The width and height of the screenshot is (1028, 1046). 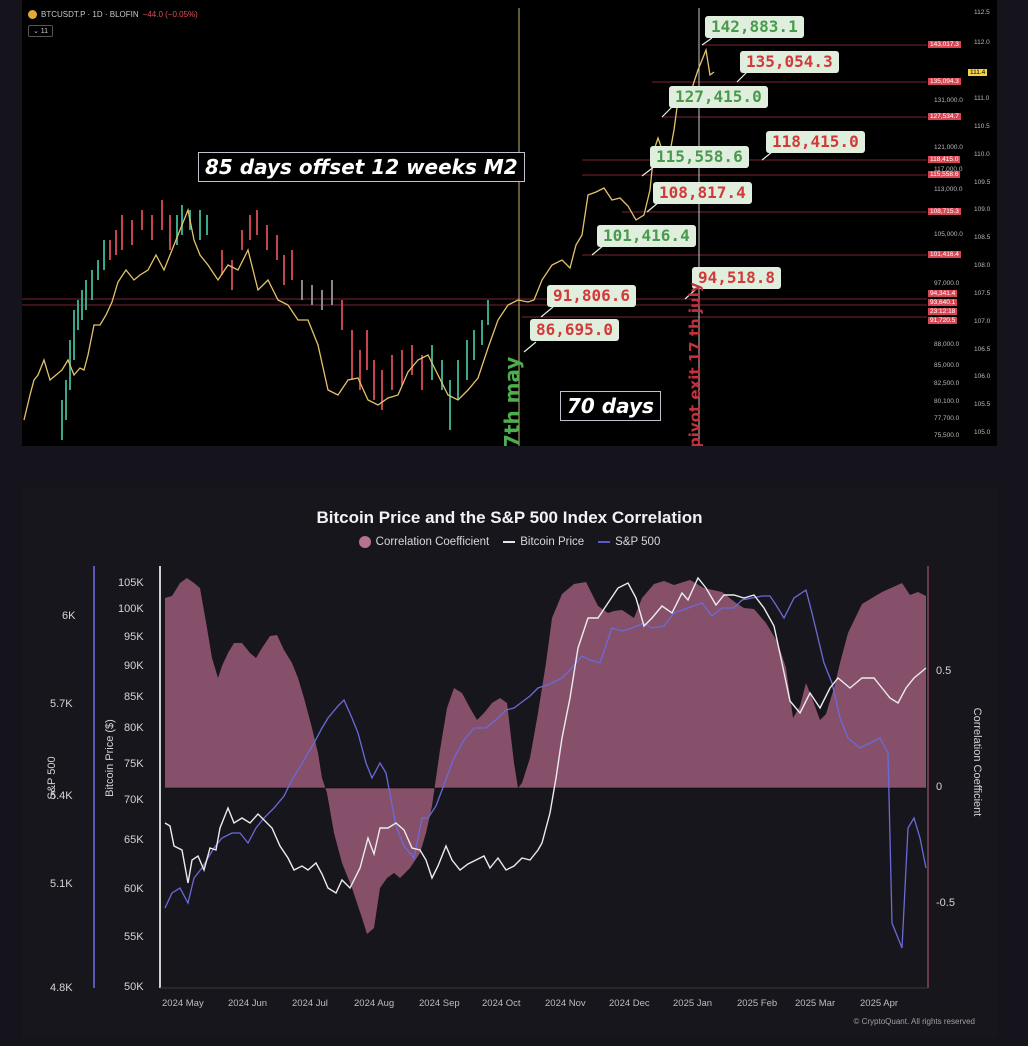 What do you see at coordinates (110, 758) in the screenshot?
I see `bitcoin-price-axis-title: Bitcoin Price ($)` at bounding box center [110, 758].